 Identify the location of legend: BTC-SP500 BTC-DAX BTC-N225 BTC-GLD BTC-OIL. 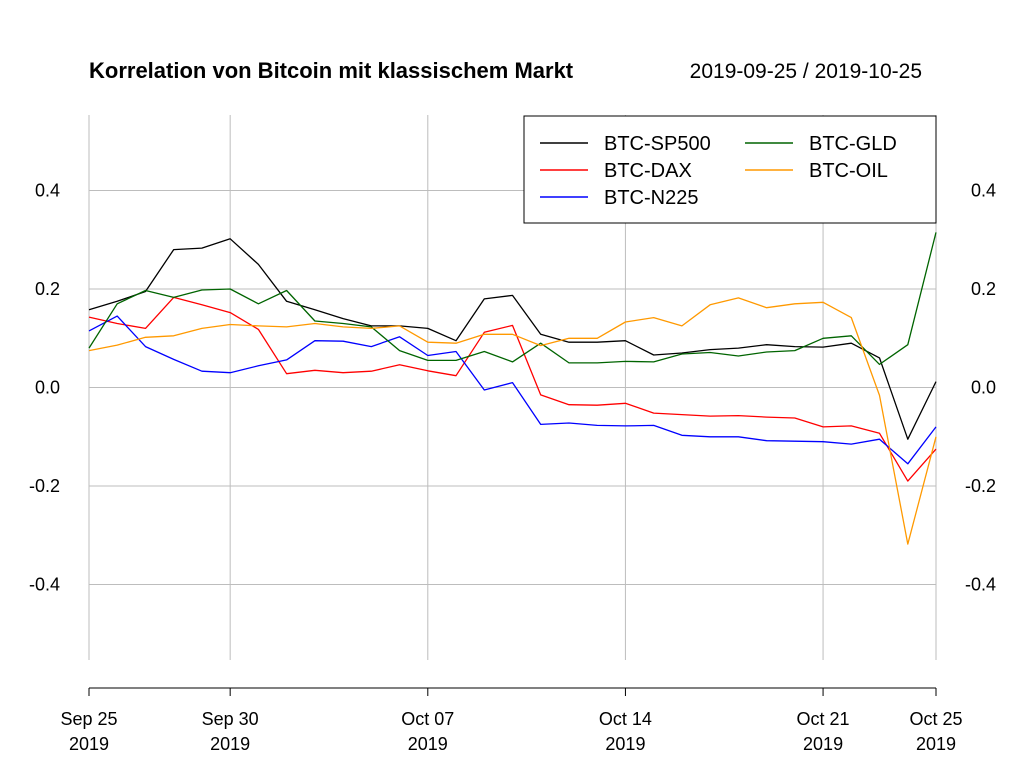
(730, 169).